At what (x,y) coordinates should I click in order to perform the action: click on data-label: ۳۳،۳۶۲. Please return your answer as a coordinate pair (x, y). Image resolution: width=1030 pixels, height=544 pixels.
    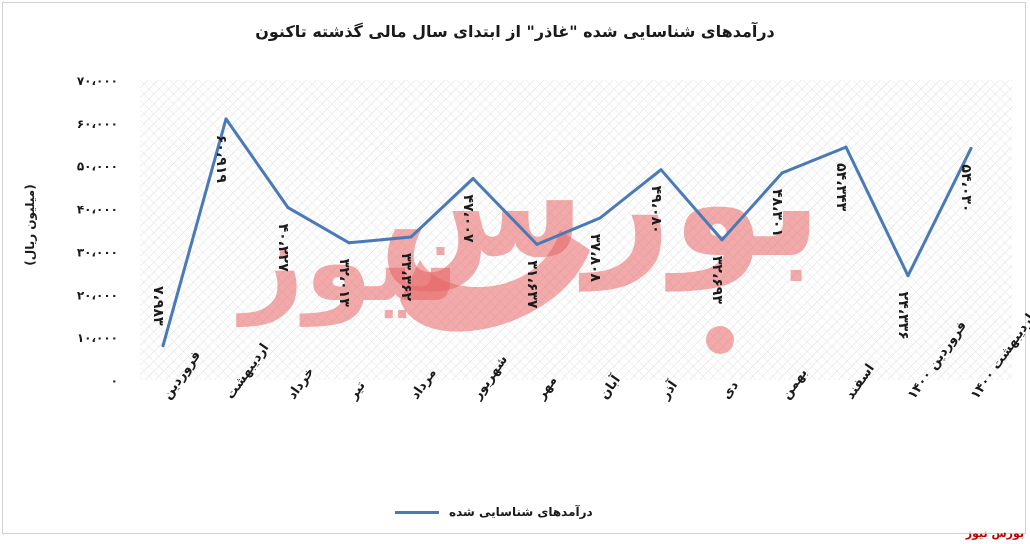
    Looking at the image, I should click on (406, 277).